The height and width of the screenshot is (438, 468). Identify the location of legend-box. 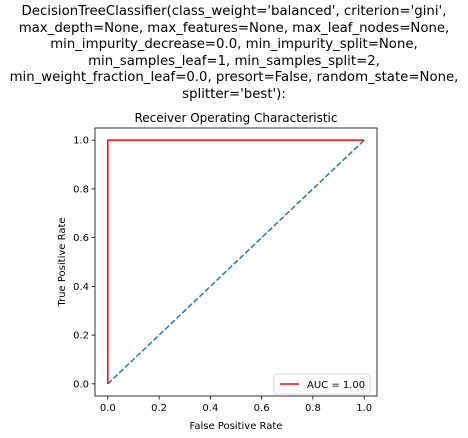
(322, 384).